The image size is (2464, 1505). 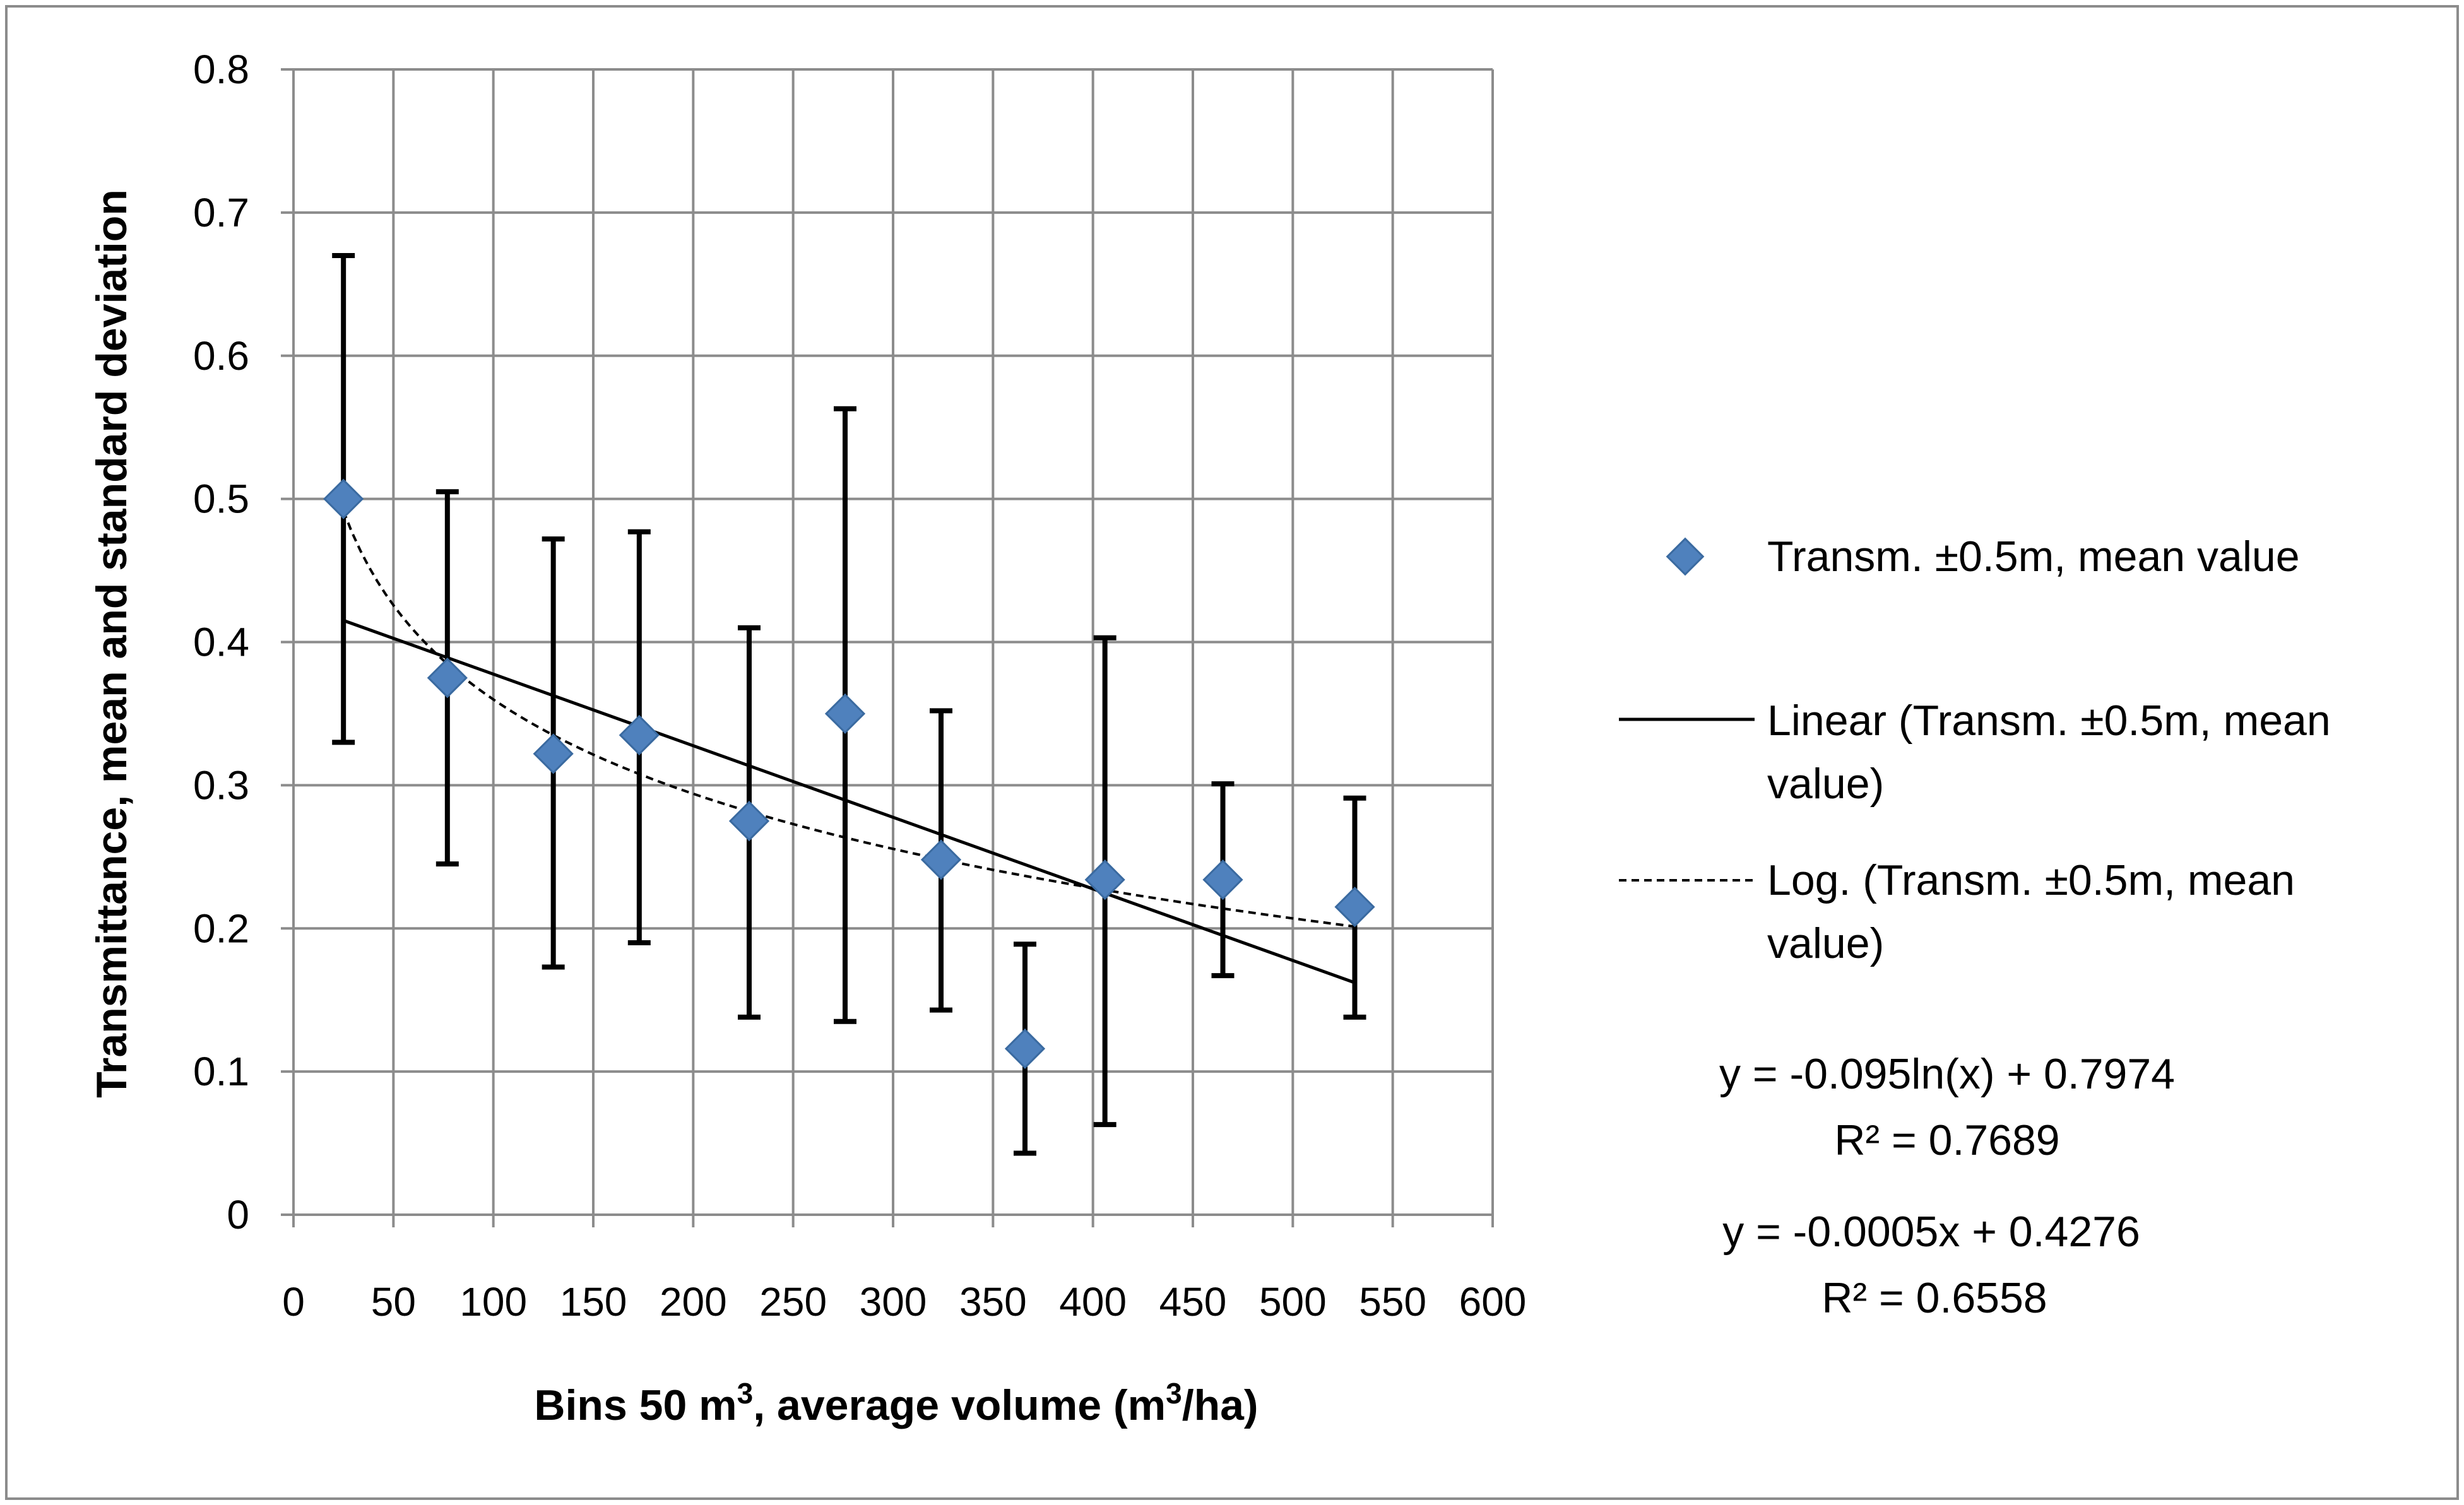 I want to click on trendline-log, so click(x=849, y=719).